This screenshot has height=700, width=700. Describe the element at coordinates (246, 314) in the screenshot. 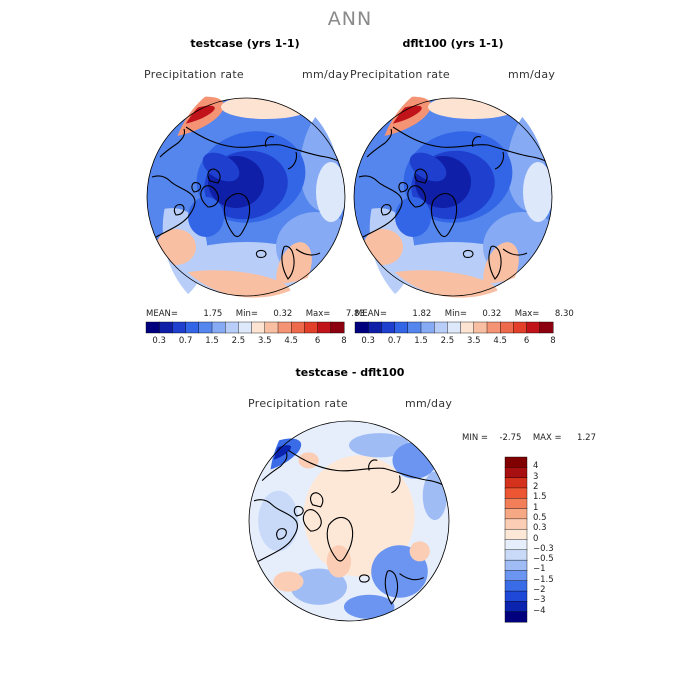

I see `panel-1-min-label: Min=` at that location.